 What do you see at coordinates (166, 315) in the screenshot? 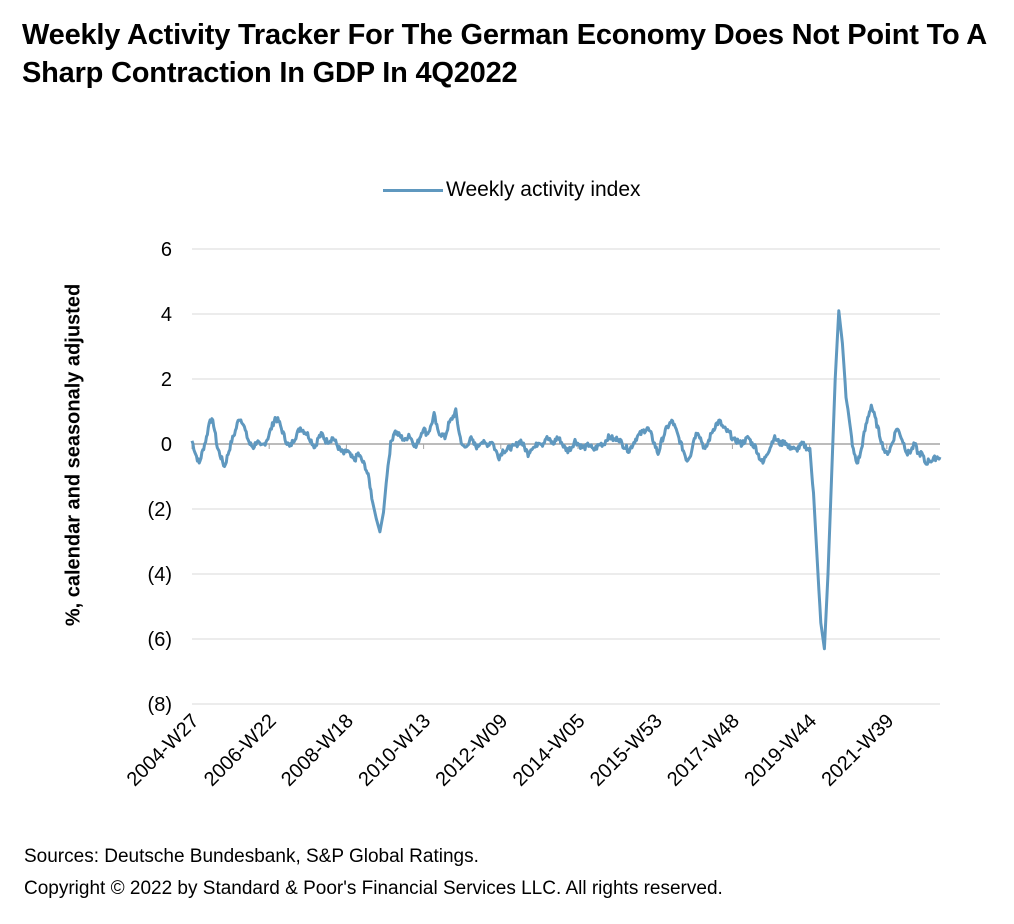
I see `y-tick-label: 4` at bounding box center [166, 315].